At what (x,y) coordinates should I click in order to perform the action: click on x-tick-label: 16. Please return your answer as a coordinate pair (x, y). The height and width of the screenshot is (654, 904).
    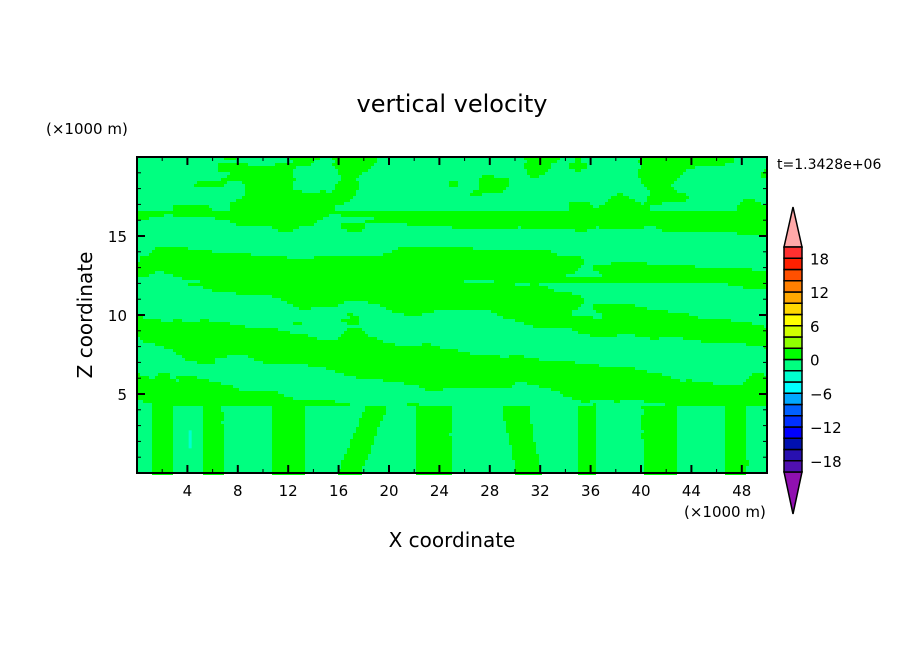
    Looking at the image, I should click on (338, 491).